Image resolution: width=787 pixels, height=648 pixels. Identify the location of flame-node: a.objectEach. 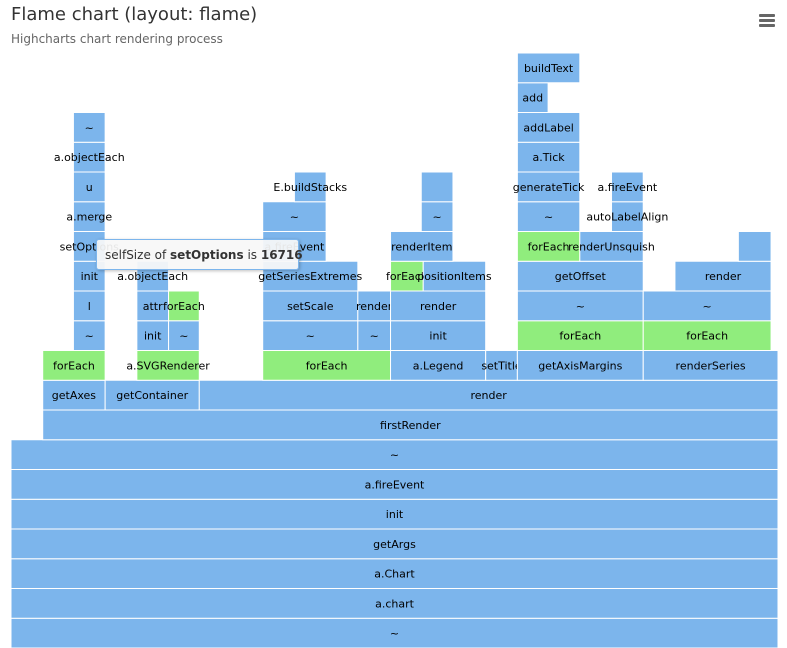
(89, 157).